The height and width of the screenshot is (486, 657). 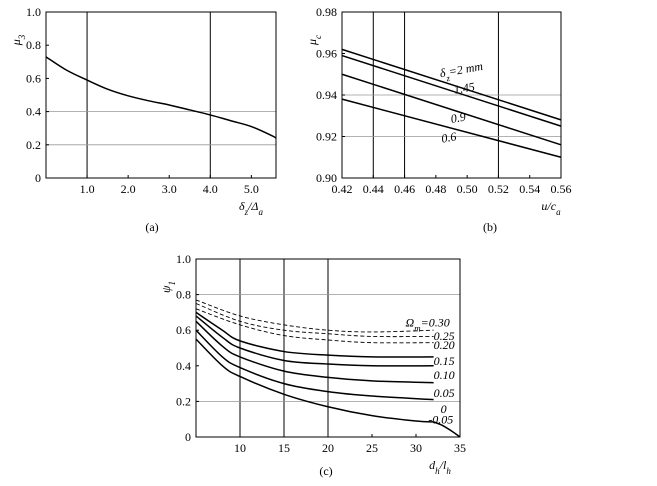 What do you see at coordinates (440, 467) in the screenshot?
I see `x-axis-label: dh/lh` at bounding box center [440, 467].